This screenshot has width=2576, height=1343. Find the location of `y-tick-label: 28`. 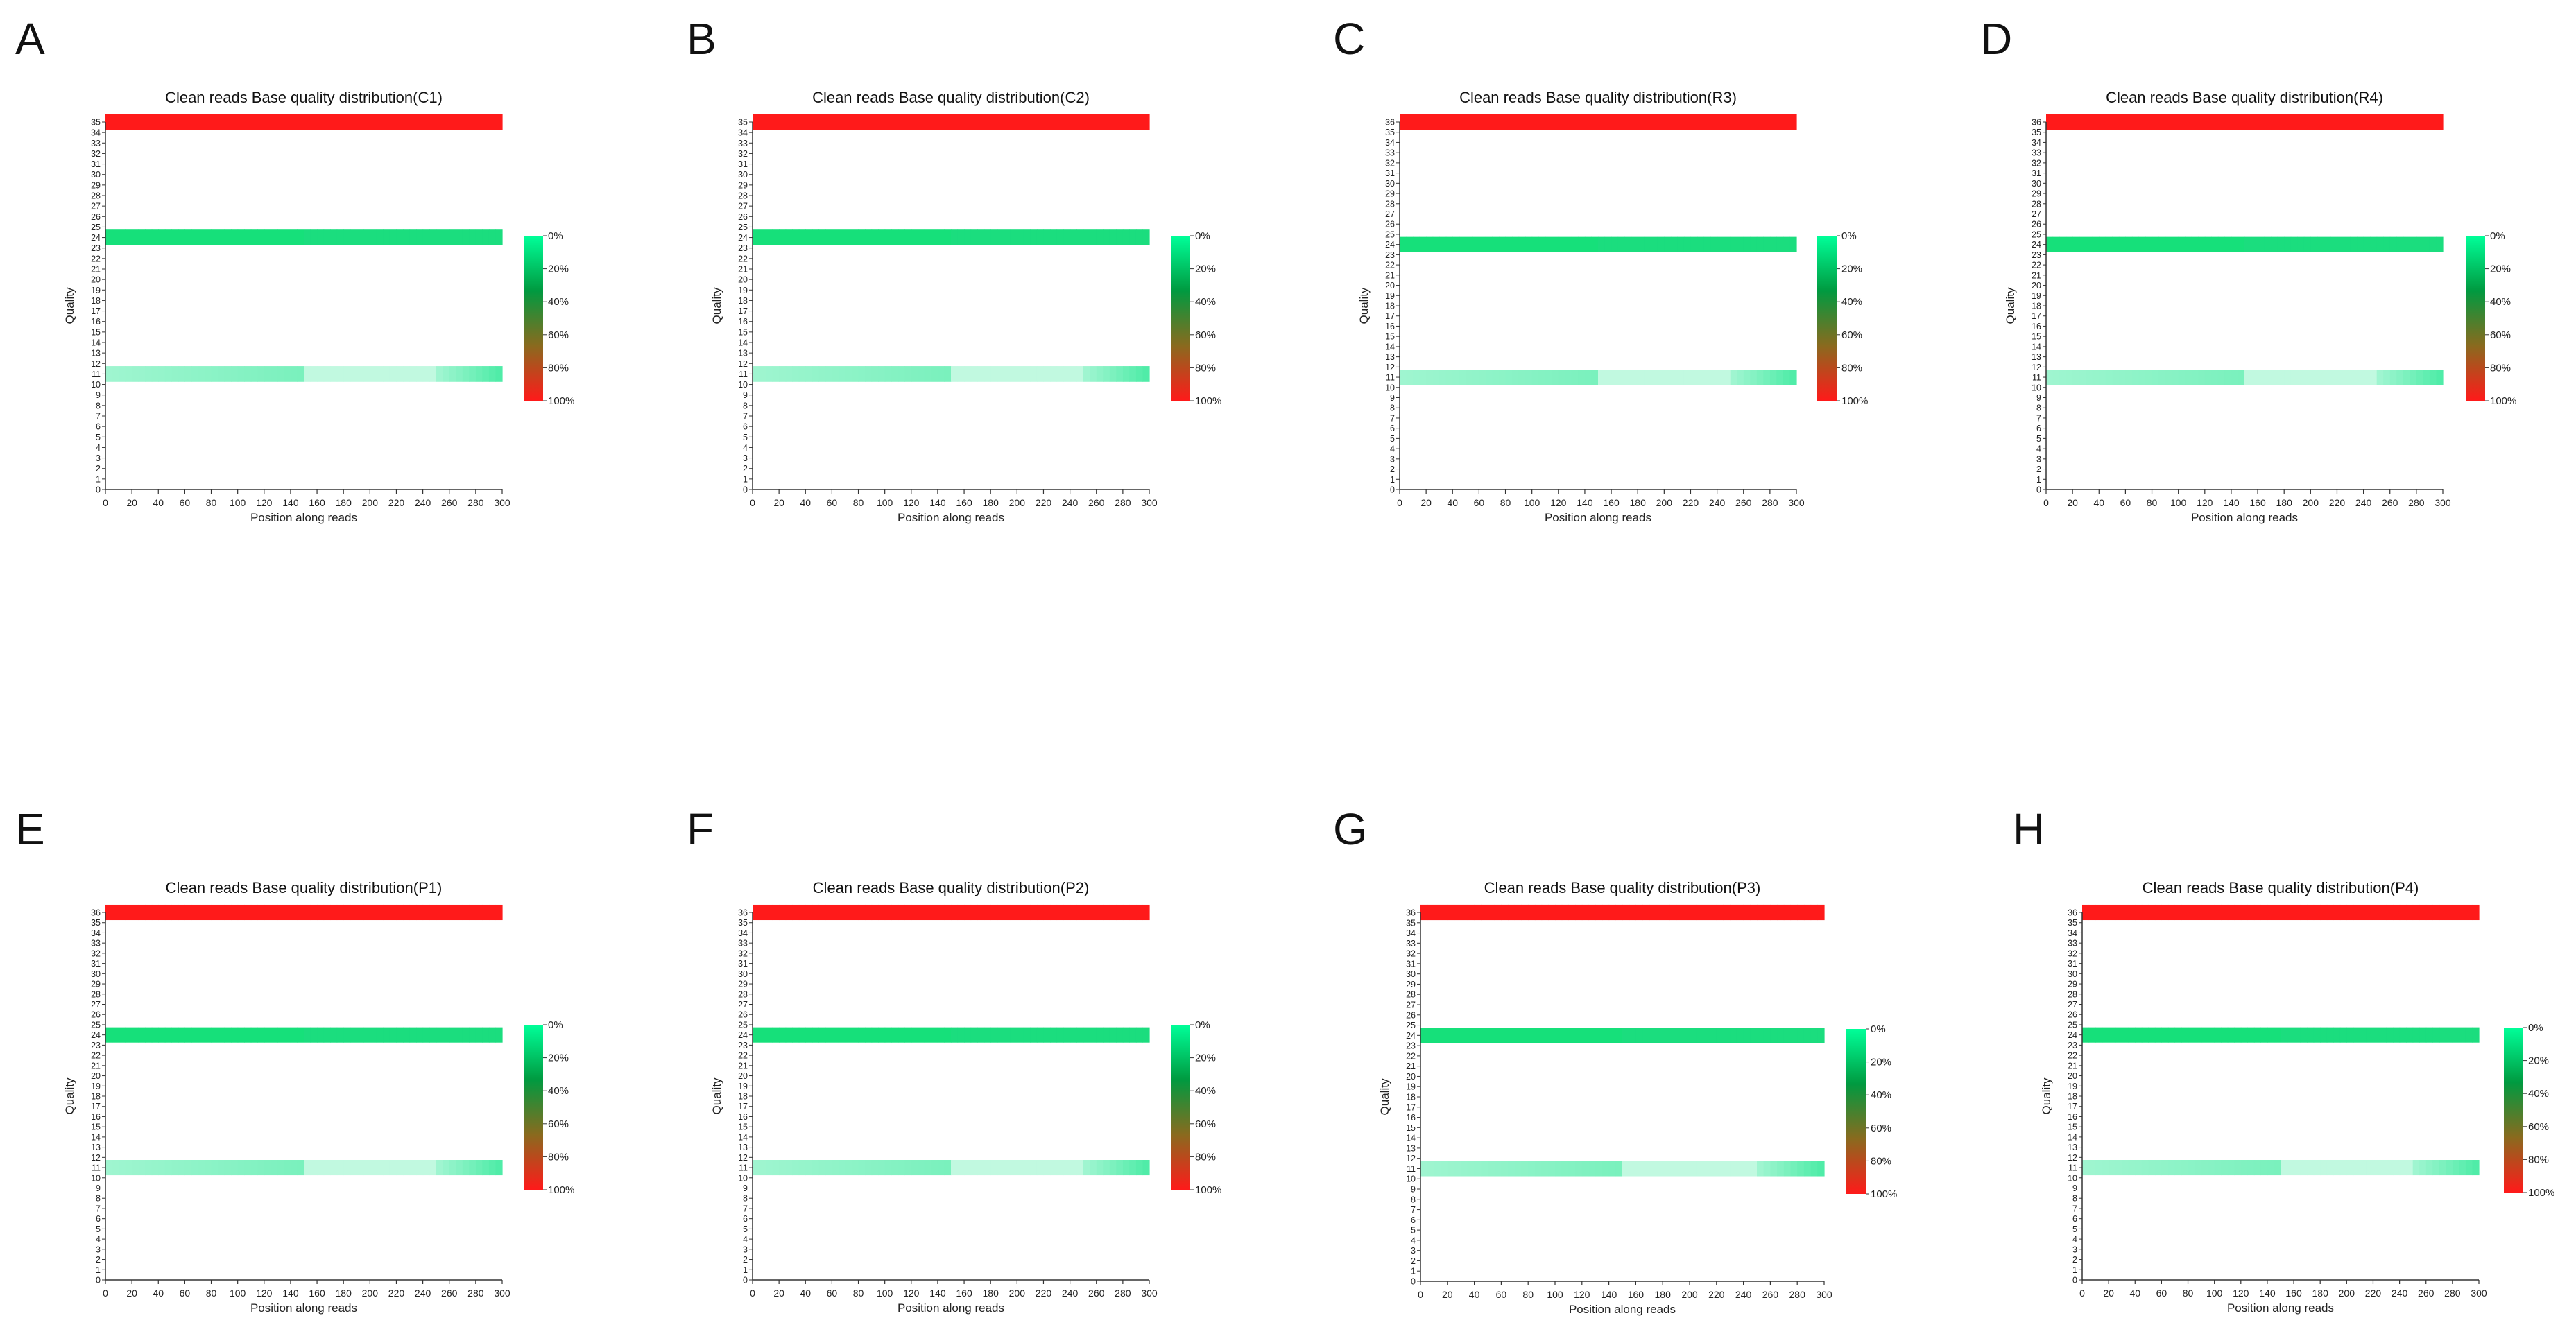

y-tick-label: 28 is located at coordinates (96, 196).